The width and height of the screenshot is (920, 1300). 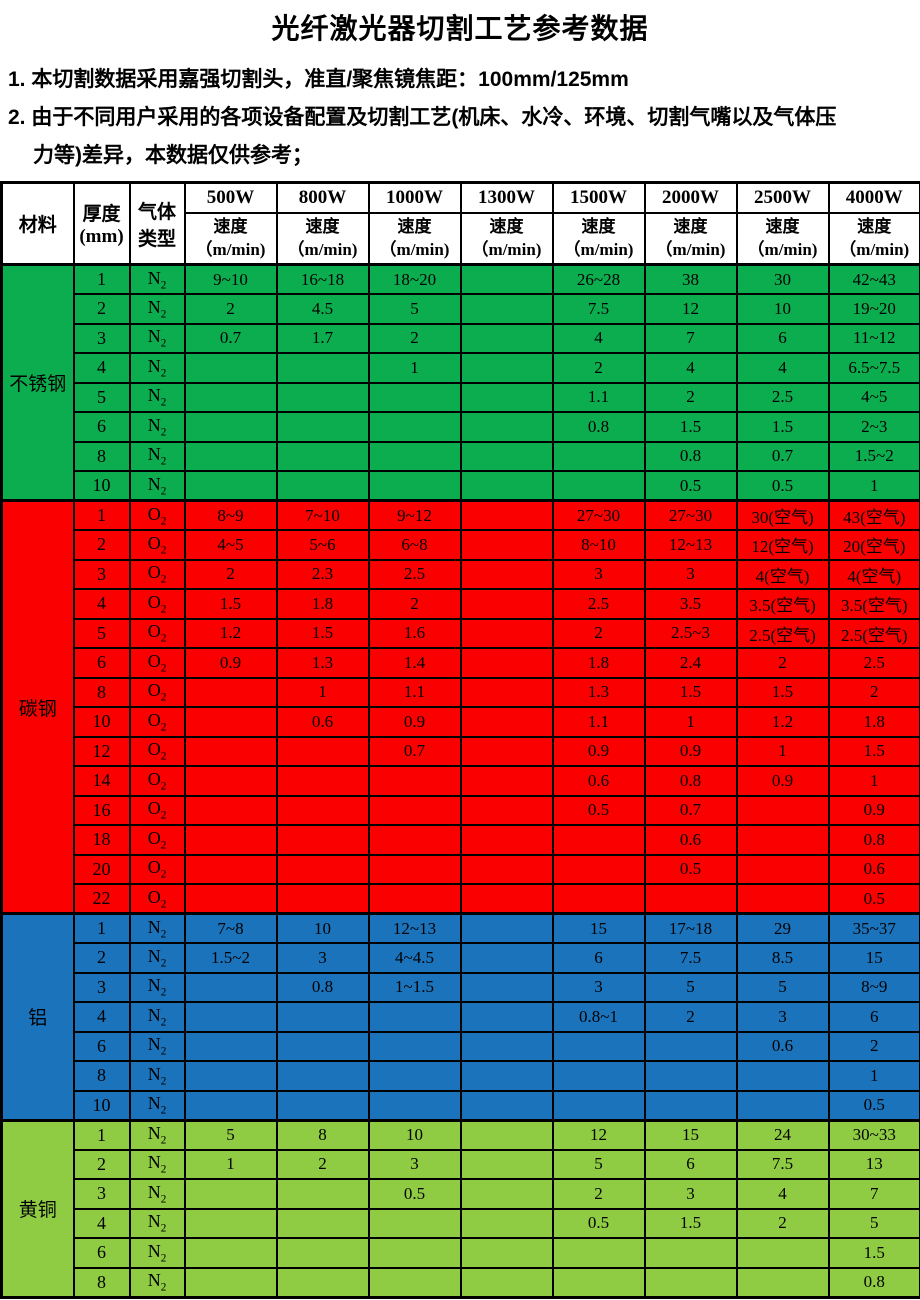 What do you see at coordinates (782, 279) in the screenshot?
I see `speed-value-cell: 30` at bounding box center [782, 279].